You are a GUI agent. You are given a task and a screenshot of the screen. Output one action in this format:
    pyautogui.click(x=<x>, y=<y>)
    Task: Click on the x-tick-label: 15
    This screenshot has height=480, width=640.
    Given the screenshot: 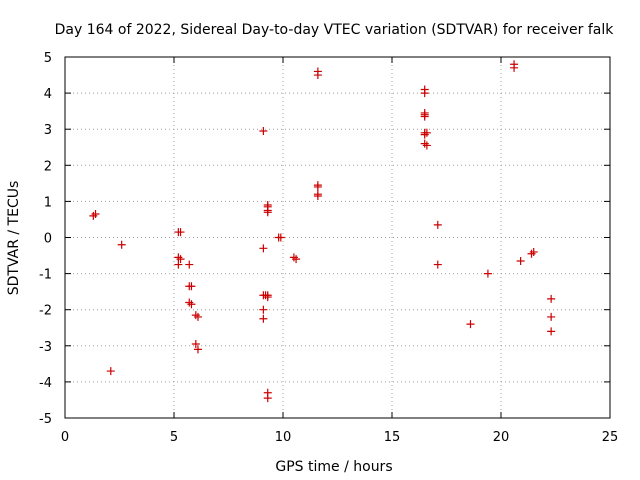 What is the action you would take?
    pyautogui.click(x=392, y=437)
    